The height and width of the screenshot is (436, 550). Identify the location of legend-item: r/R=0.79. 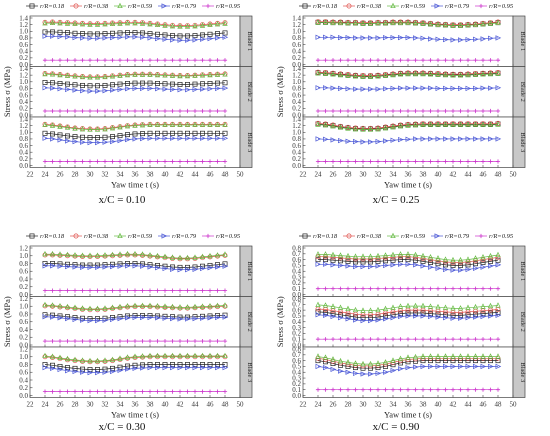
(450, 6).